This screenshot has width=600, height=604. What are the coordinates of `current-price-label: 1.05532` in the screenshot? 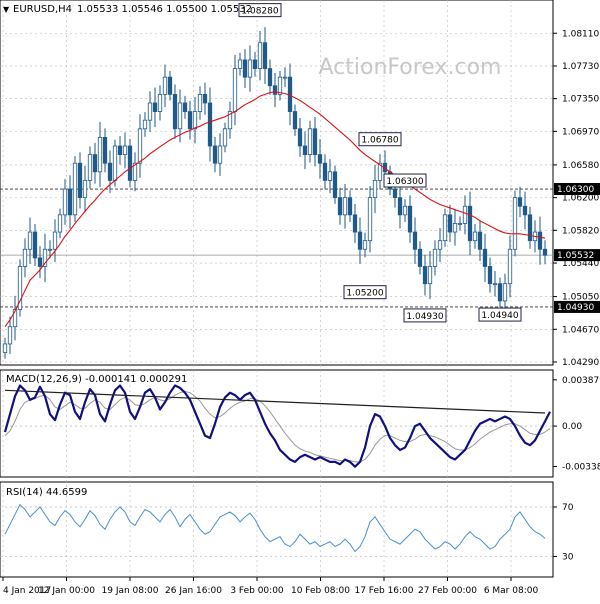 It's located at (575, 256).